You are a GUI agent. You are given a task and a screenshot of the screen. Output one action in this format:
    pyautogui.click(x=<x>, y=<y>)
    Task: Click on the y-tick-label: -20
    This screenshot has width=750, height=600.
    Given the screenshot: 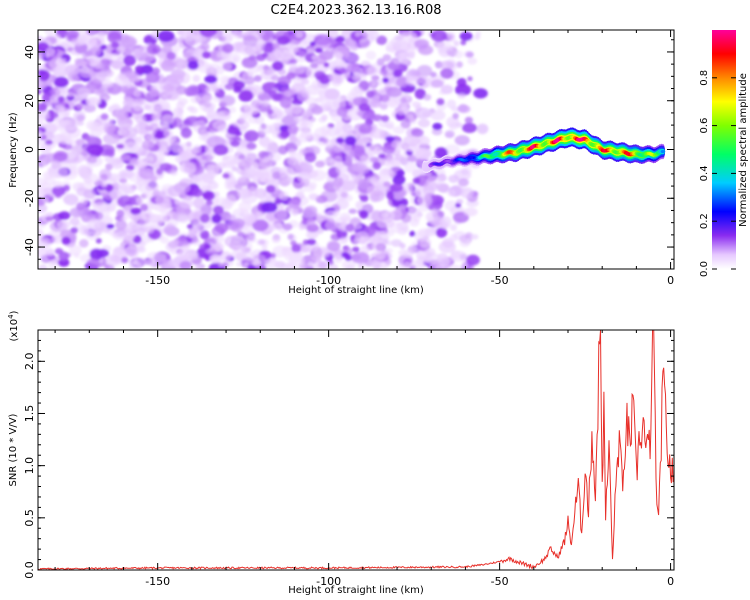 What is the action you would take?
    pyautogui.click(x=29, y=198)
    